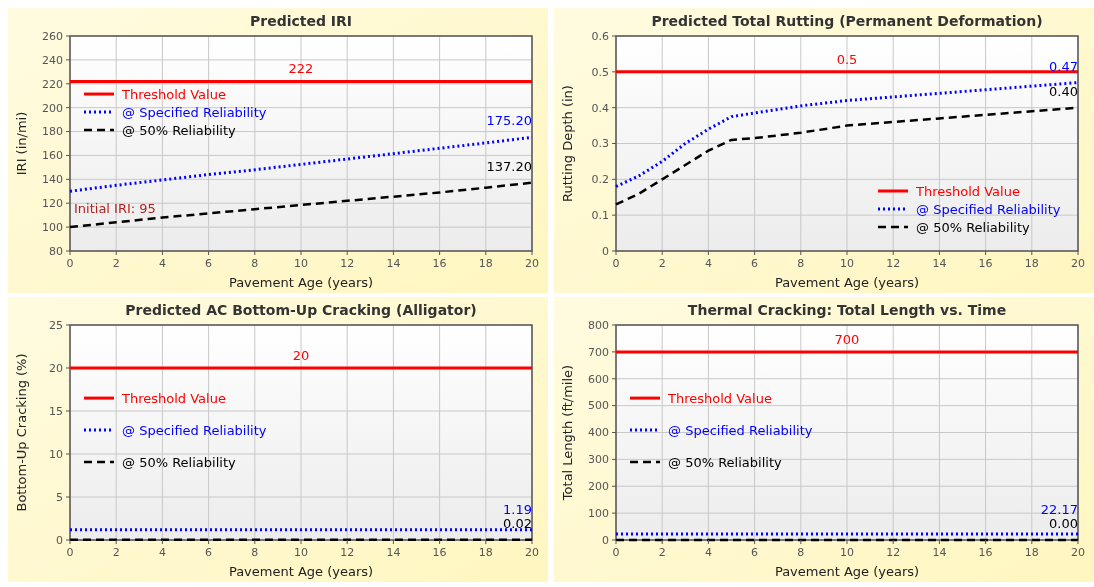 The image size is (1094, 587). Describe the element at coordinates (509, 121) in the screenshot. I see `data-label: 175.20` at that location.